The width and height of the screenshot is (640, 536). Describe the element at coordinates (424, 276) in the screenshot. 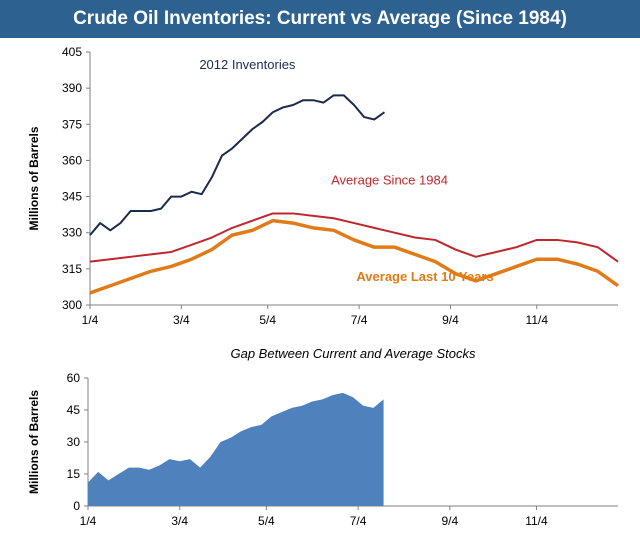

I see `annotation-avg10: Average Last 10 Years` at that location.